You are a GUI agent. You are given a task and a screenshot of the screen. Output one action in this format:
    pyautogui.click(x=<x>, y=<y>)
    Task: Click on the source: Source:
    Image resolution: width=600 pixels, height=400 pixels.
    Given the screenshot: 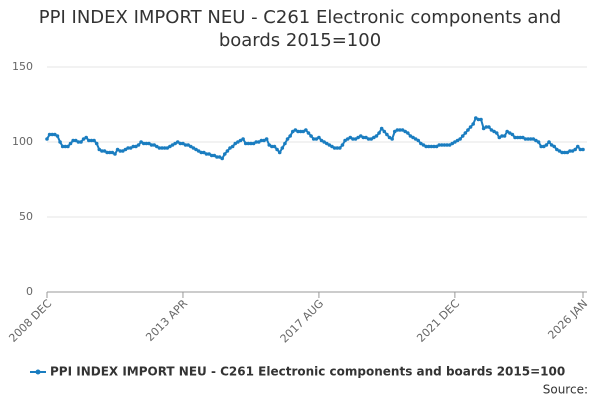 What is the action you would take?
    pyautogui.click(x=565, y=390)
    